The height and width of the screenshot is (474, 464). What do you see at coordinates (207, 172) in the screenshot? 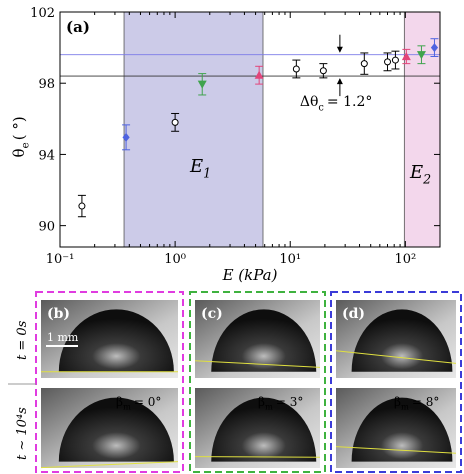
I see `subscript: 1` at bounding box center [207, 172].